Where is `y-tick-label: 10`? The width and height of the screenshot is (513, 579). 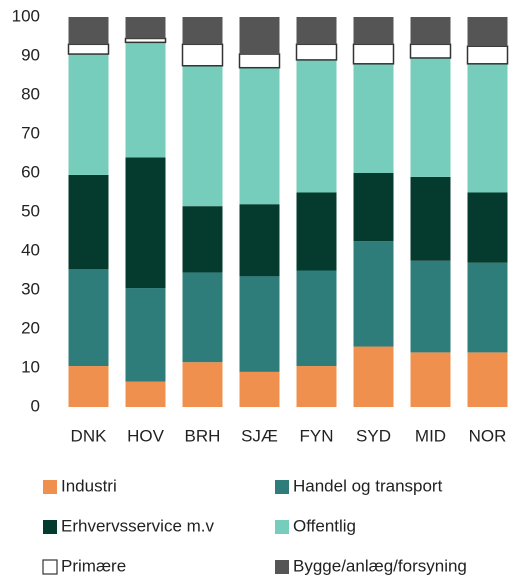 y-tick-label: 10 is located at coordinates (30, 366).